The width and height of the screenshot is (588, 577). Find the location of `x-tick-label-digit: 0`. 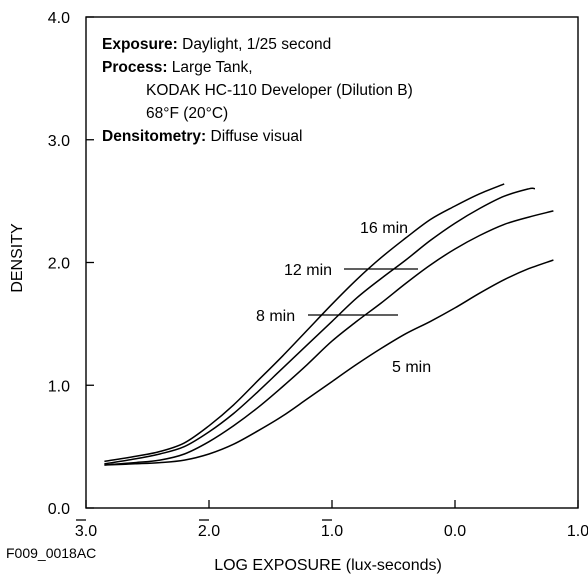

x-tick-label-digit: 0 is located at coordinates (448, 531).